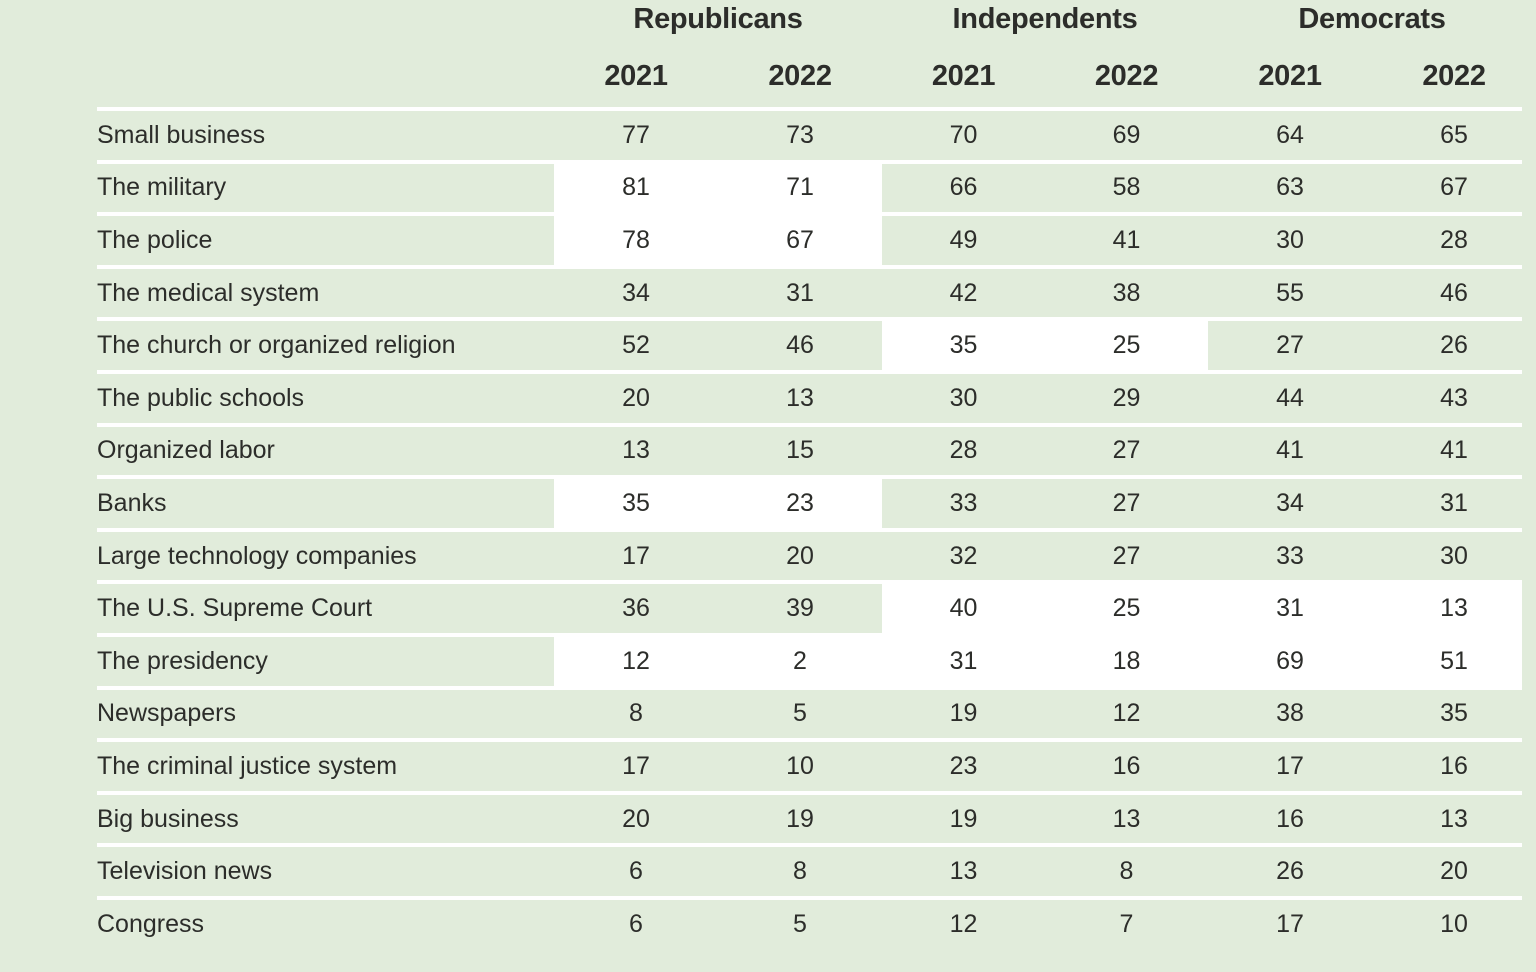  I want to click on row-label: Congress, so click(150, 923).